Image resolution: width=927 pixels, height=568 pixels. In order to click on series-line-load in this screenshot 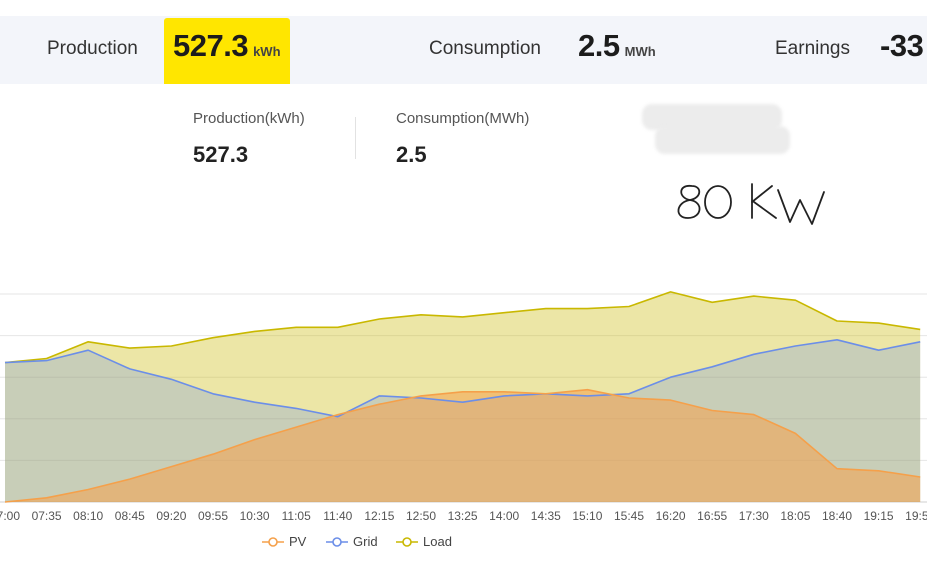, I will do `click(462, 327)`.